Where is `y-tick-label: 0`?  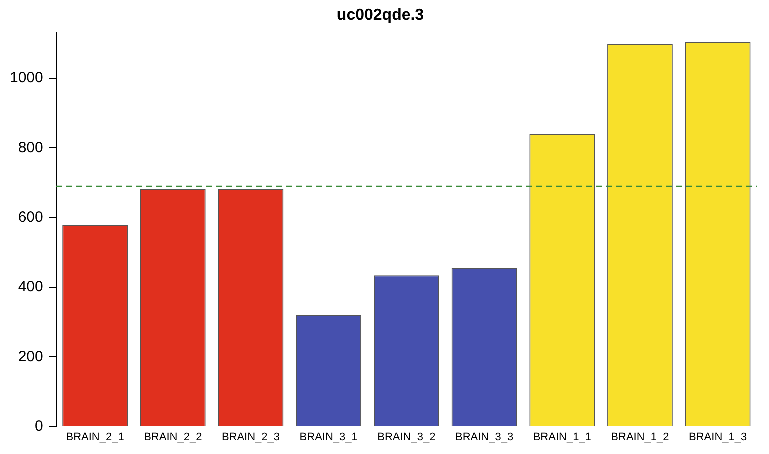
y-tick-label: 0 is located at coordinates (39, 426).